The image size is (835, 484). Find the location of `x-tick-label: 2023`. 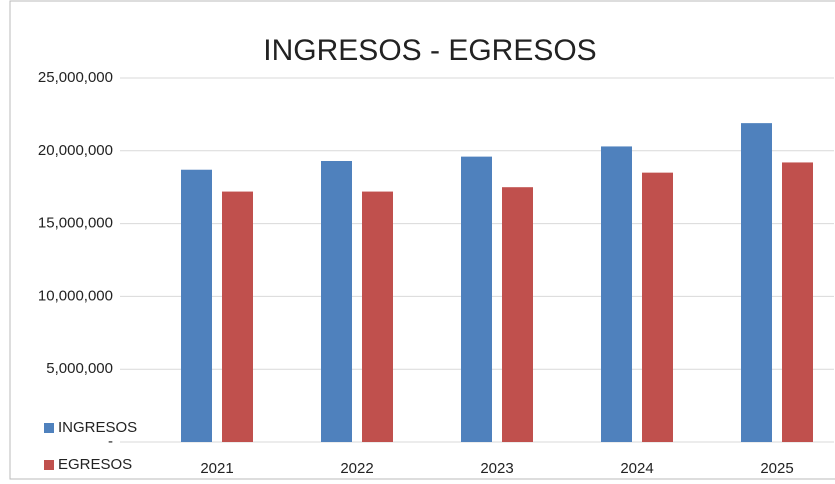

x-tick-label: 2023 is located at coordinates (496, 468).